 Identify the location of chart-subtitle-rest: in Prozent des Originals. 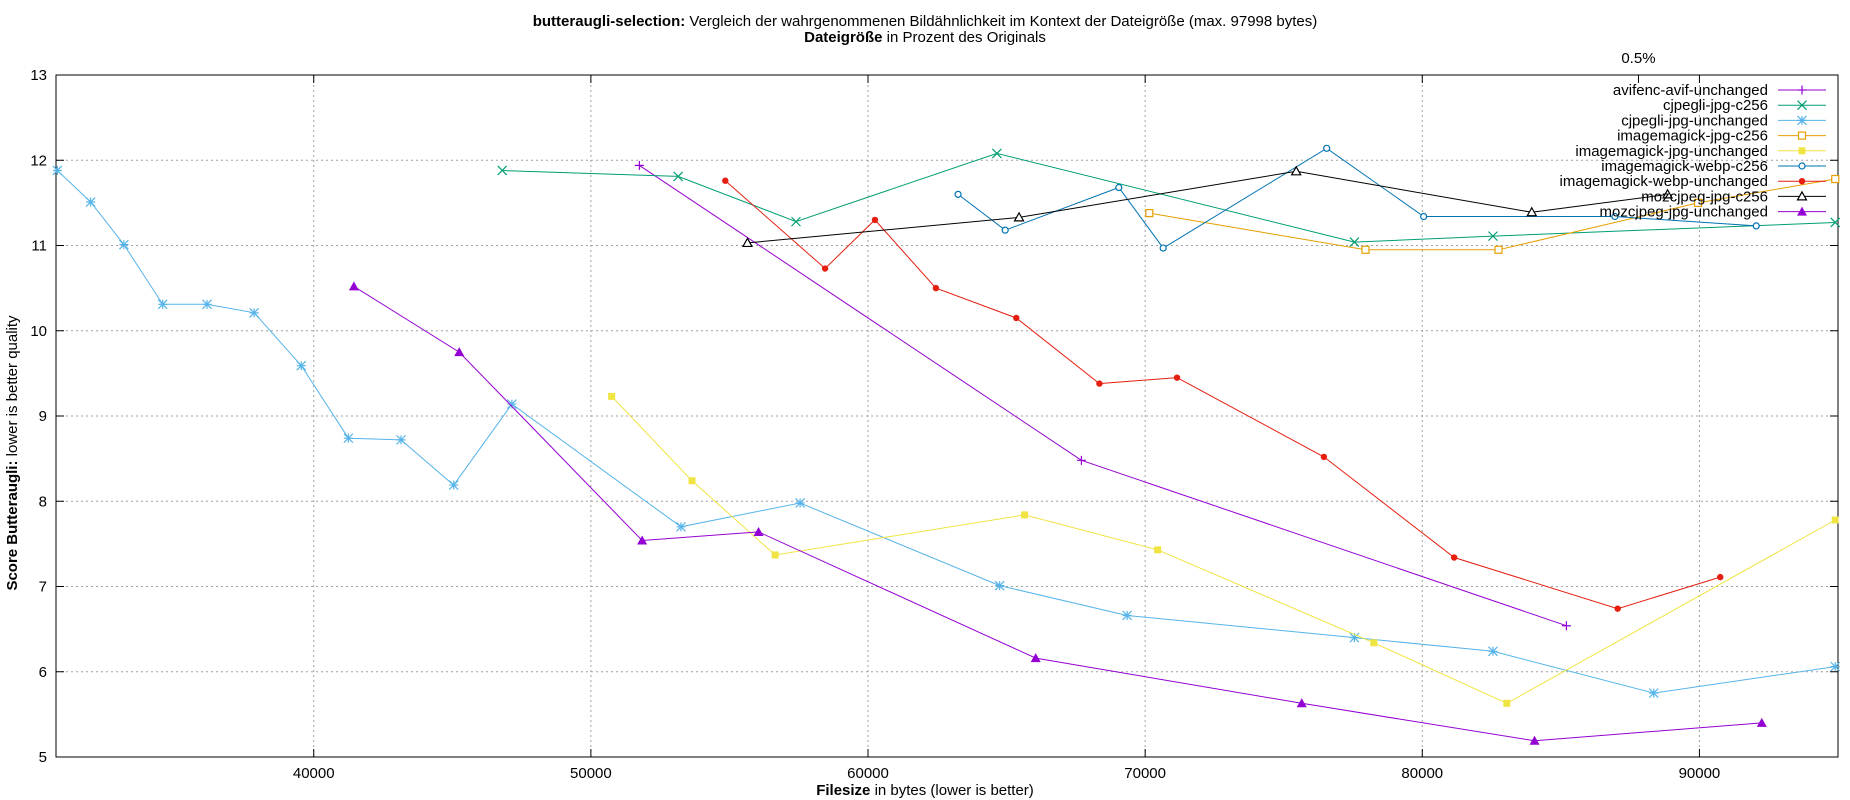
(963, 37).